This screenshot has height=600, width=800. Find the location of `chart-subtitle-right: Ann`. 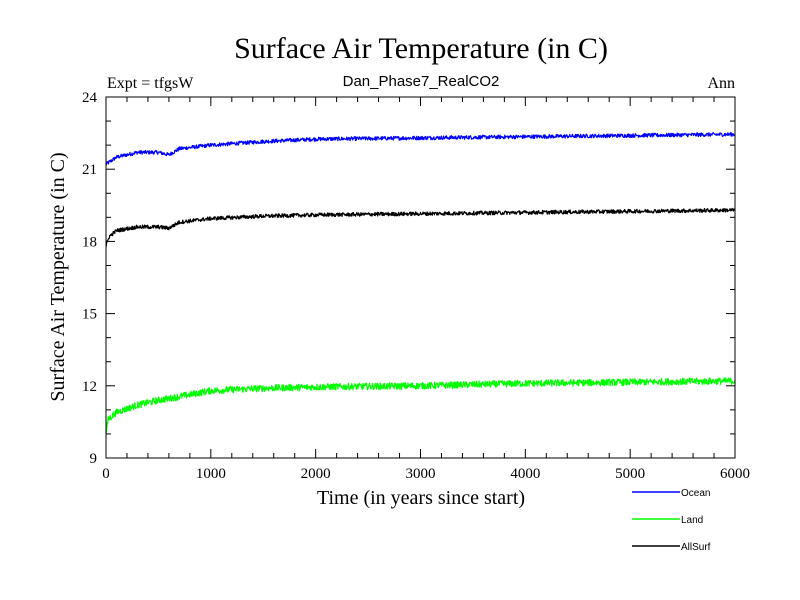

chart-subtitle-right: Ann is located at coordinates (721, 83).